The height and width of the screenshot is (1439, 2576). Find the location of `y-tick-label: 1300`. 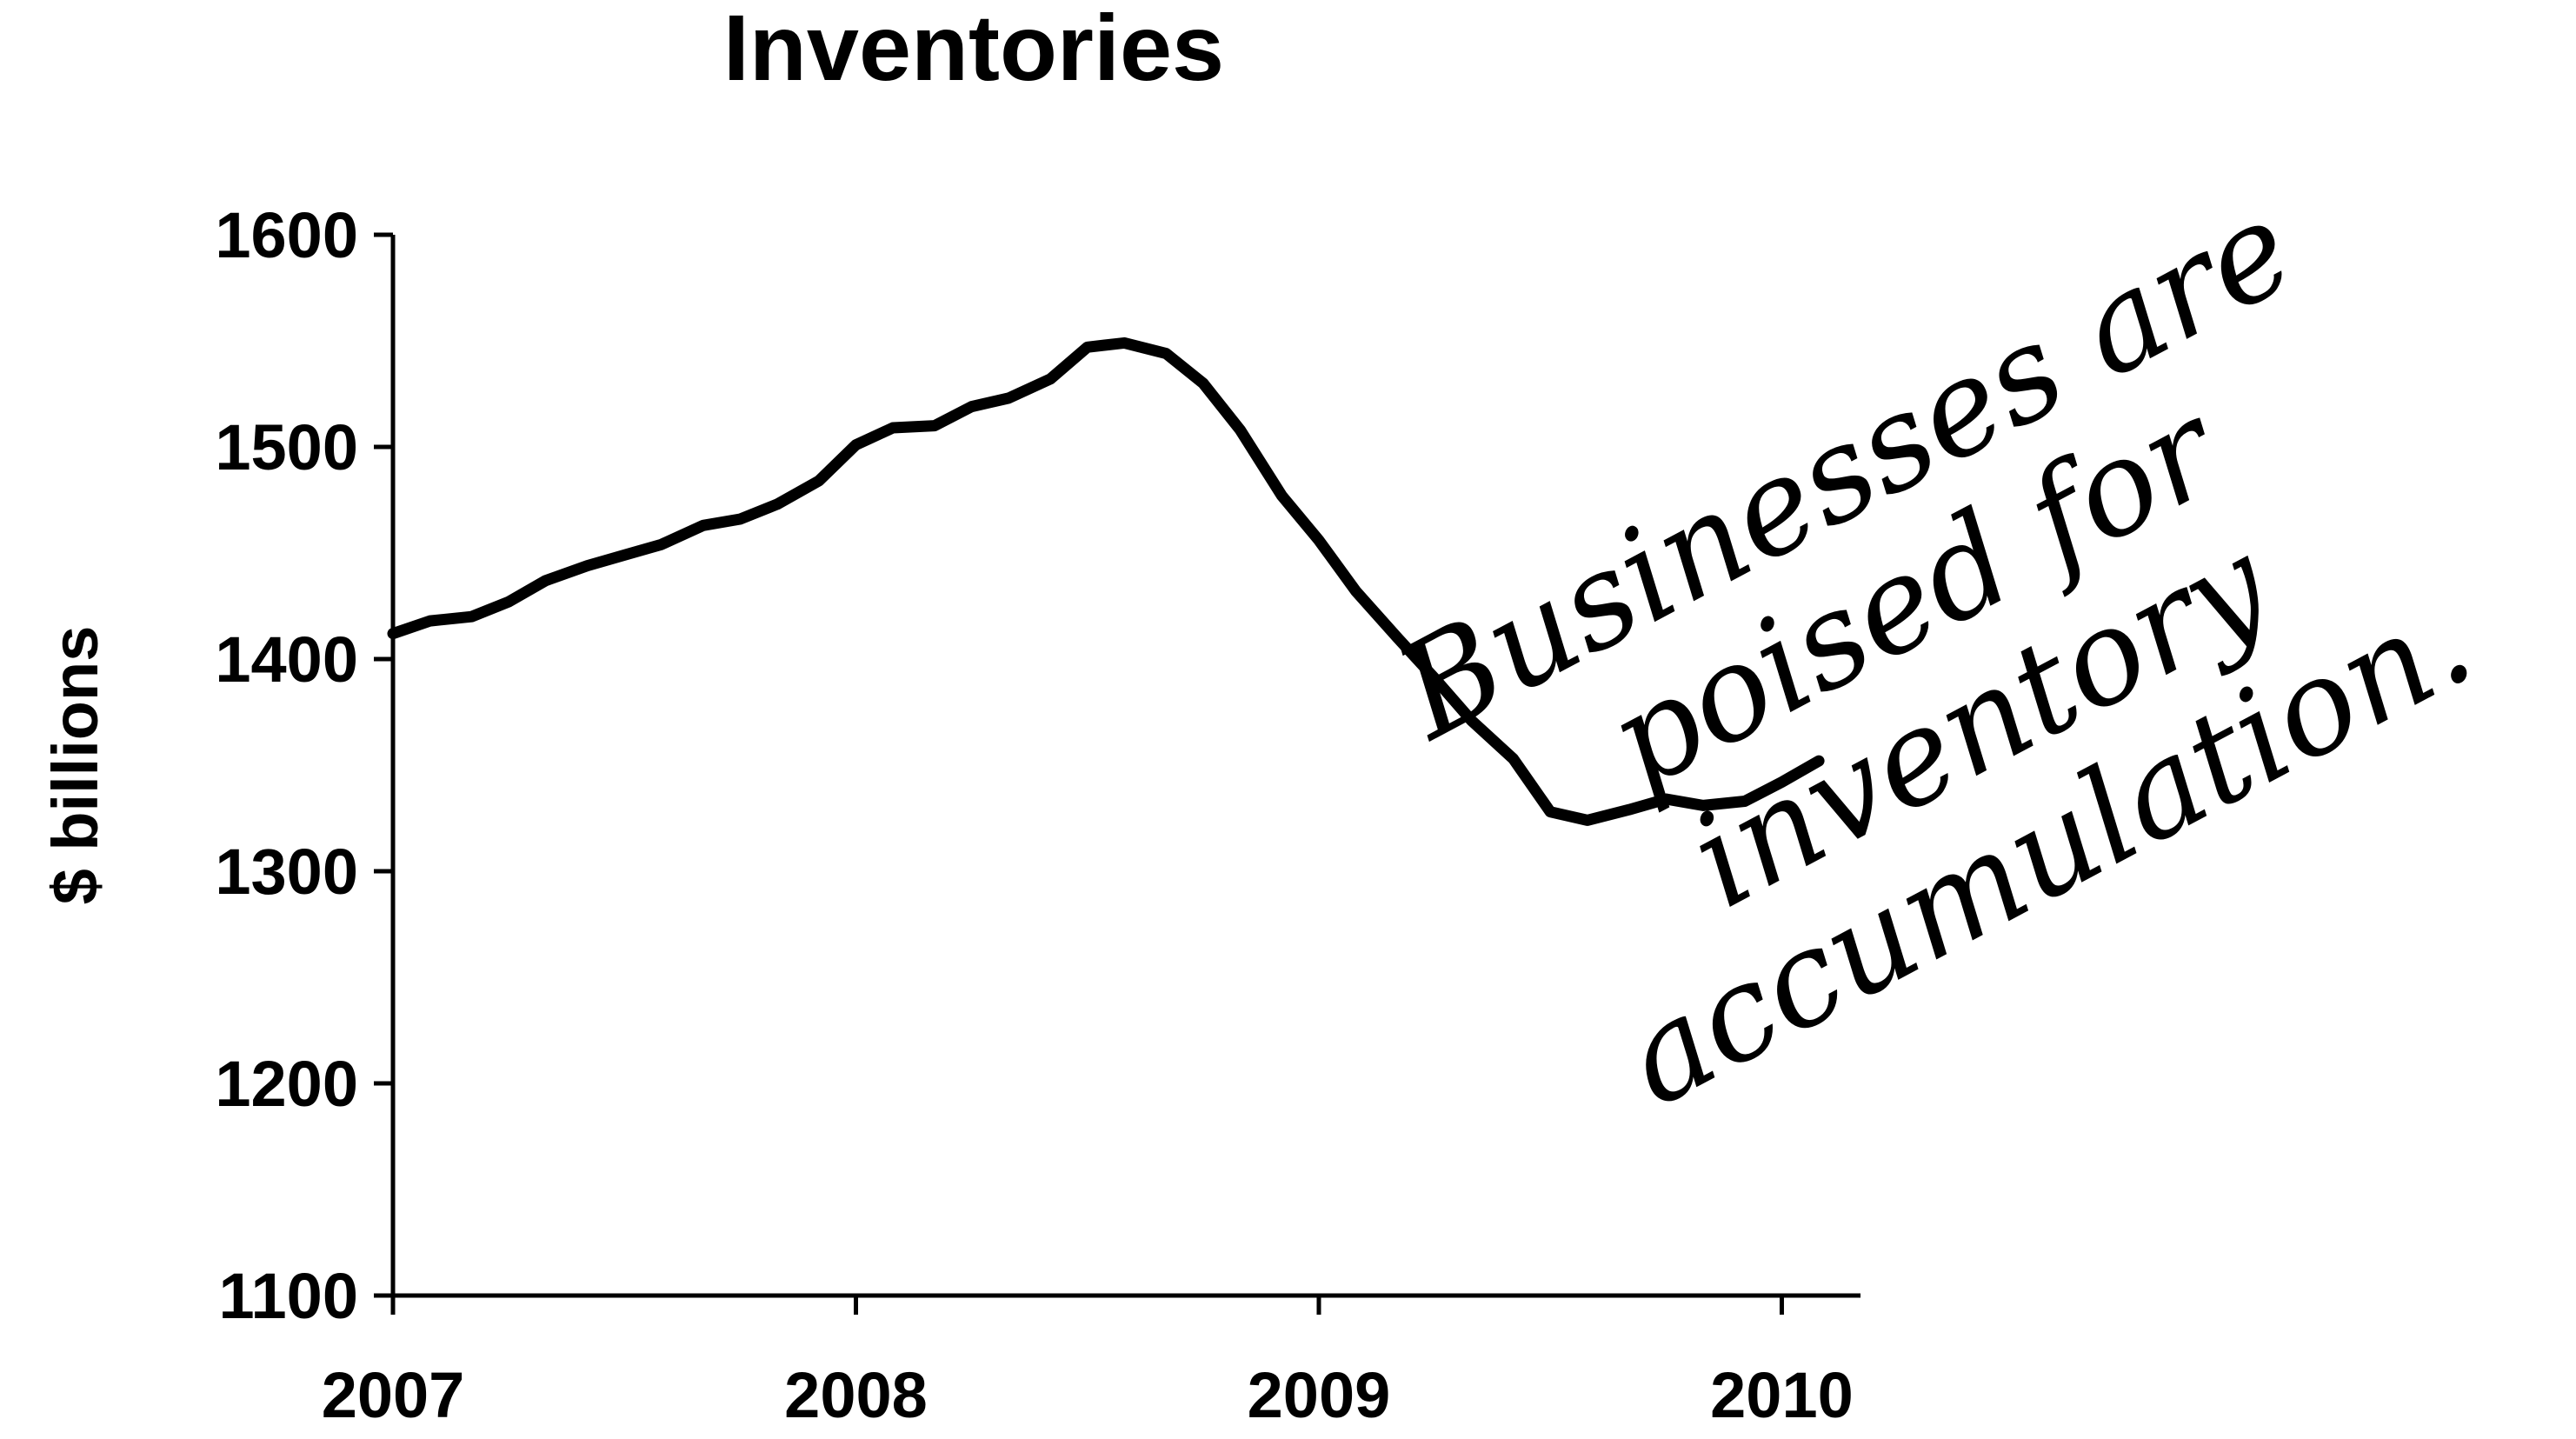

y-tick-label: 1300 is located at coordinates (286, 872).